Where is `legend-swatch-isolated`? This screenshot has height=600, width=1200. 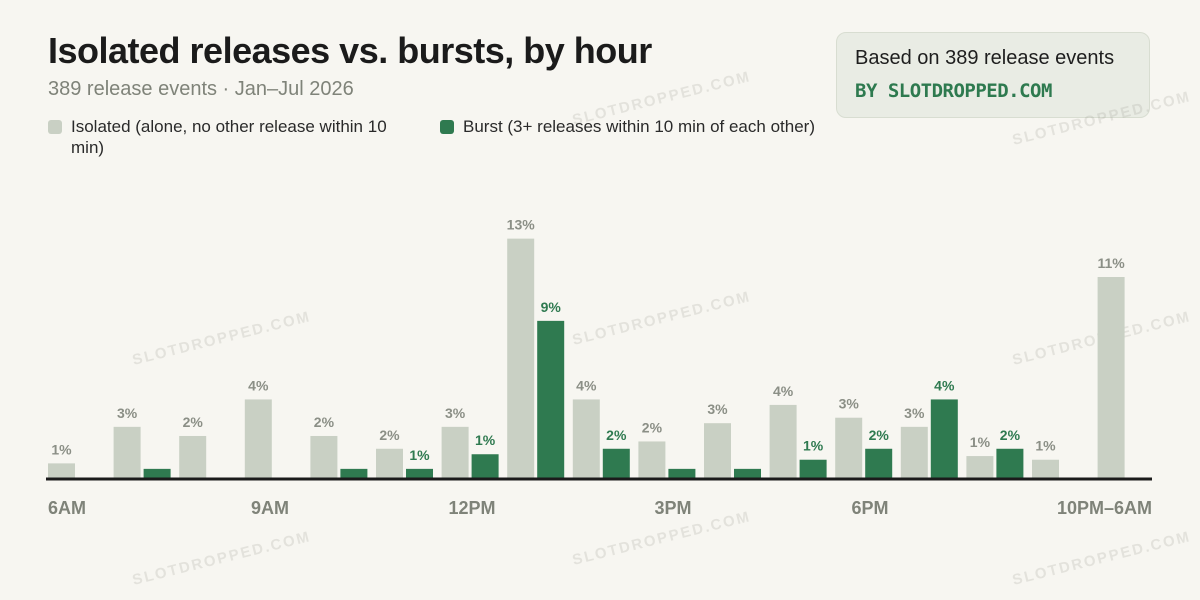
legend-swatch-isolated is located at coordinates (55, 127).